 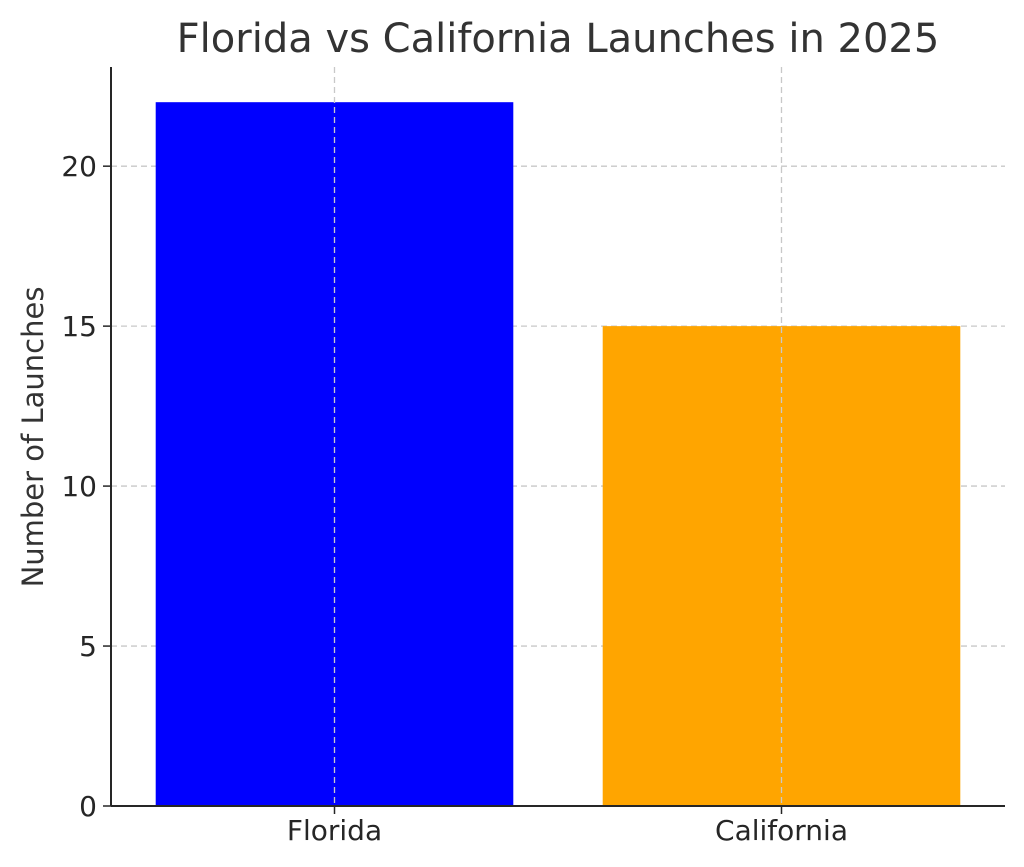 What do you see at coordinates (79, 166) in the screenshot?
I see `y-tick-label: 20` at bounding box center [79, 166].